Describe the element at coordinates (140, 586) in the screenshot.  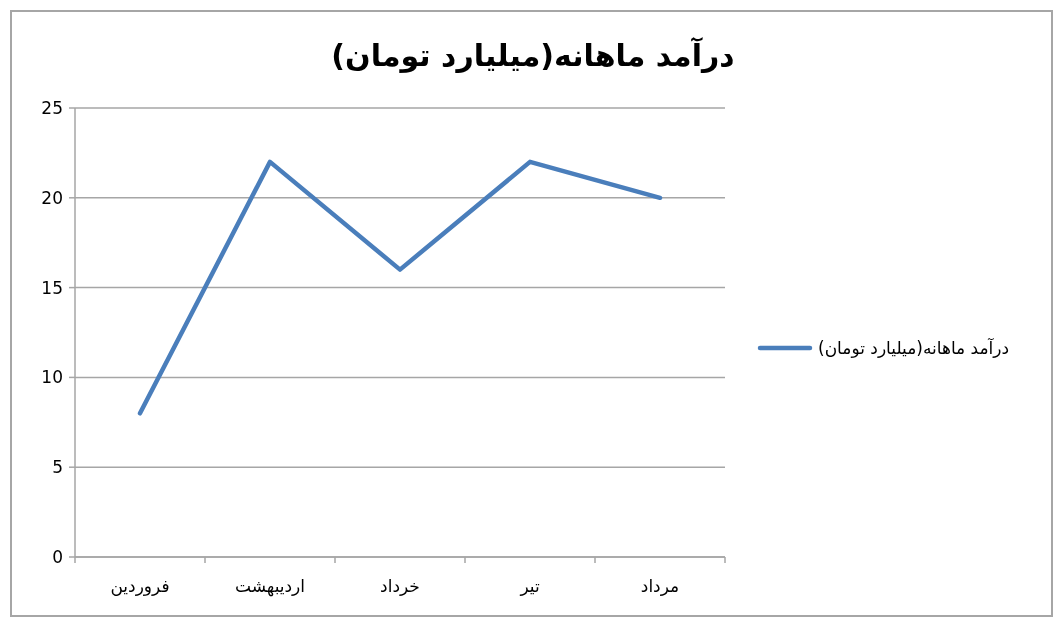
I see `x-tick-label: فروردین` at that location.